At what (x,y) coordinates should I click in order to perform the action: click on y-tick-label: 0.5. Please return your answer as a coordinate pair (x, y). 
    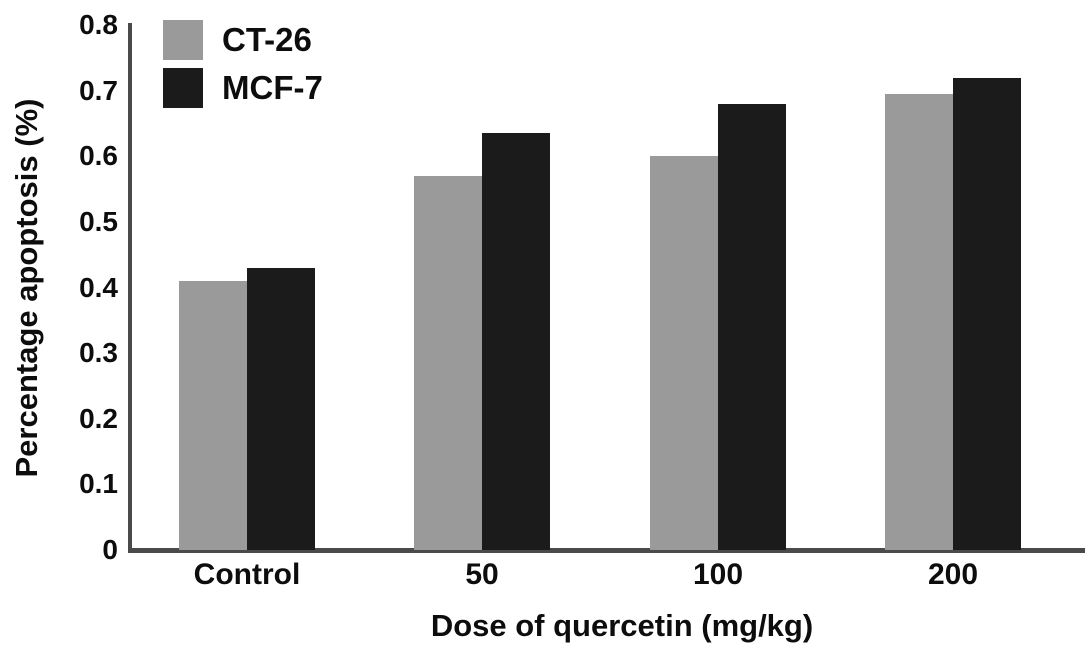
    Looking at the image, I should click on (98, 221).